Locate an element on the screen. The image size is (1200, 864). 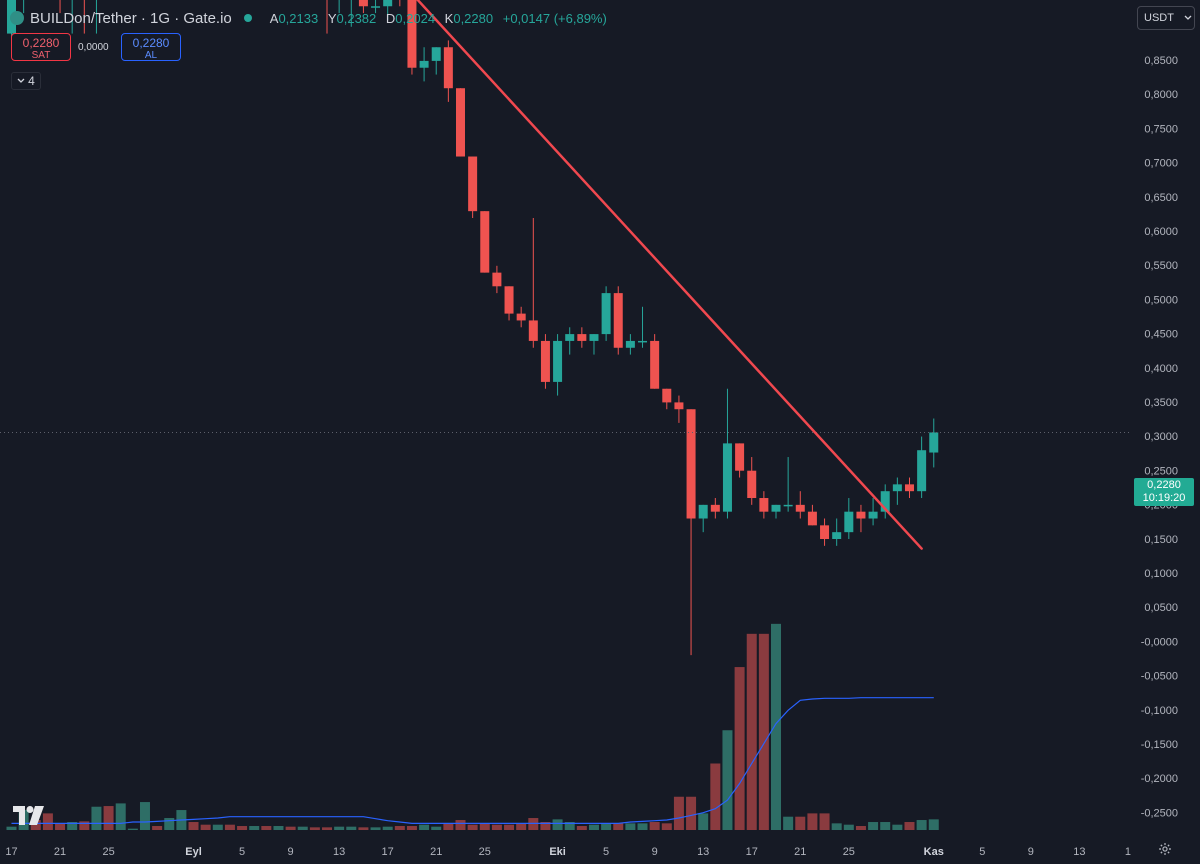
price-tick-label: -0,0000 is located at coordinates (1159, 642).